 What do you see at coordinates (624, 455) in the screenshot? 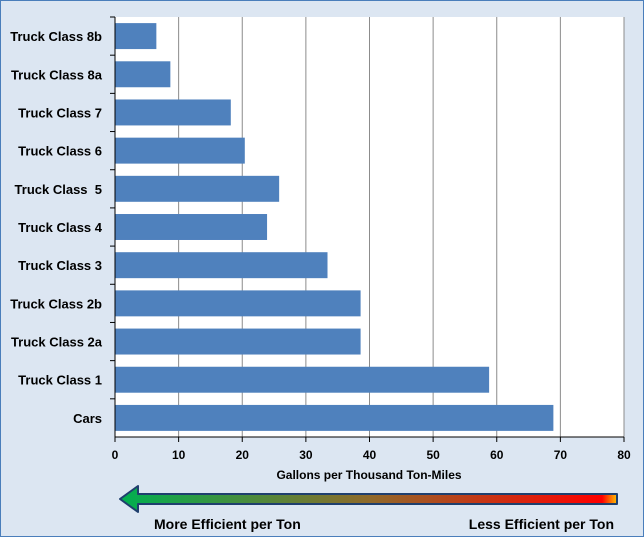
I see `x-tick-label: 80` at bounding box center [624, 455].